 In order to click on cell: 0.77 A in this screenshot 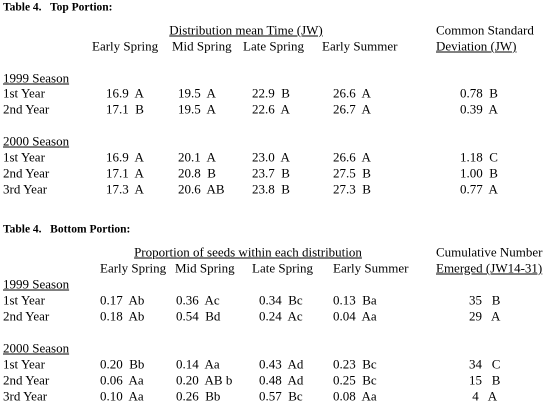, I will do `click(479, 189)`.